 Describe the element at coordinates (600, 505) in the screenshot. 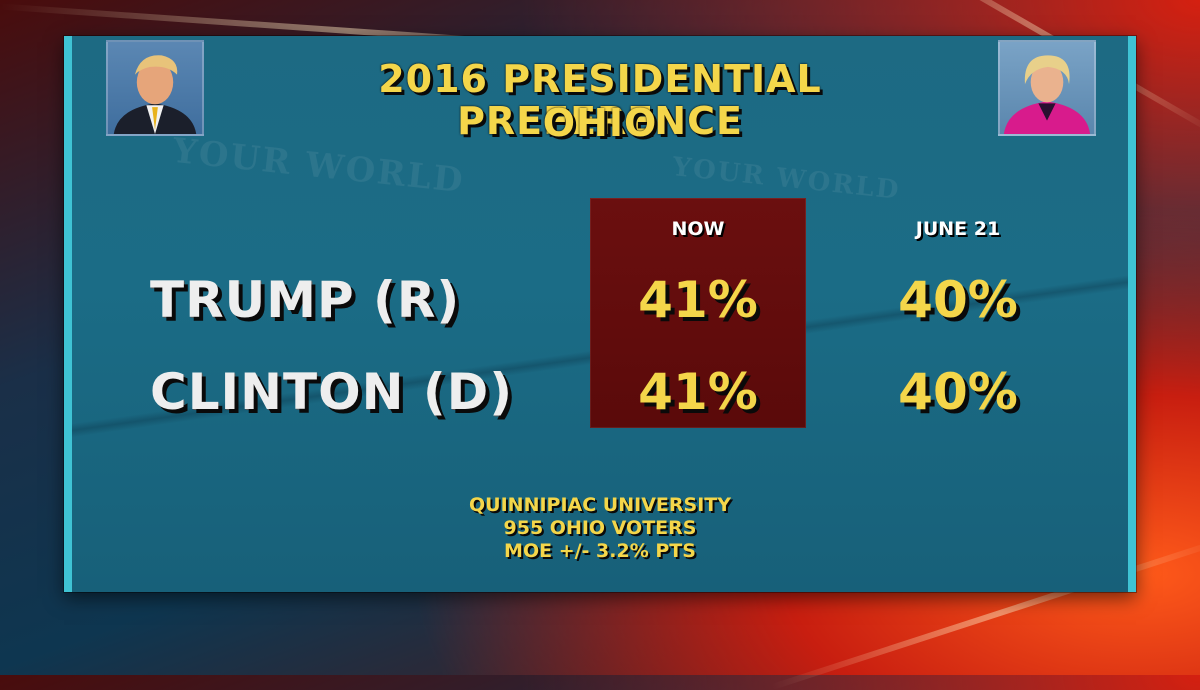

I see `source-line: QUINNIPIAC UNIVERSITY` at that location.